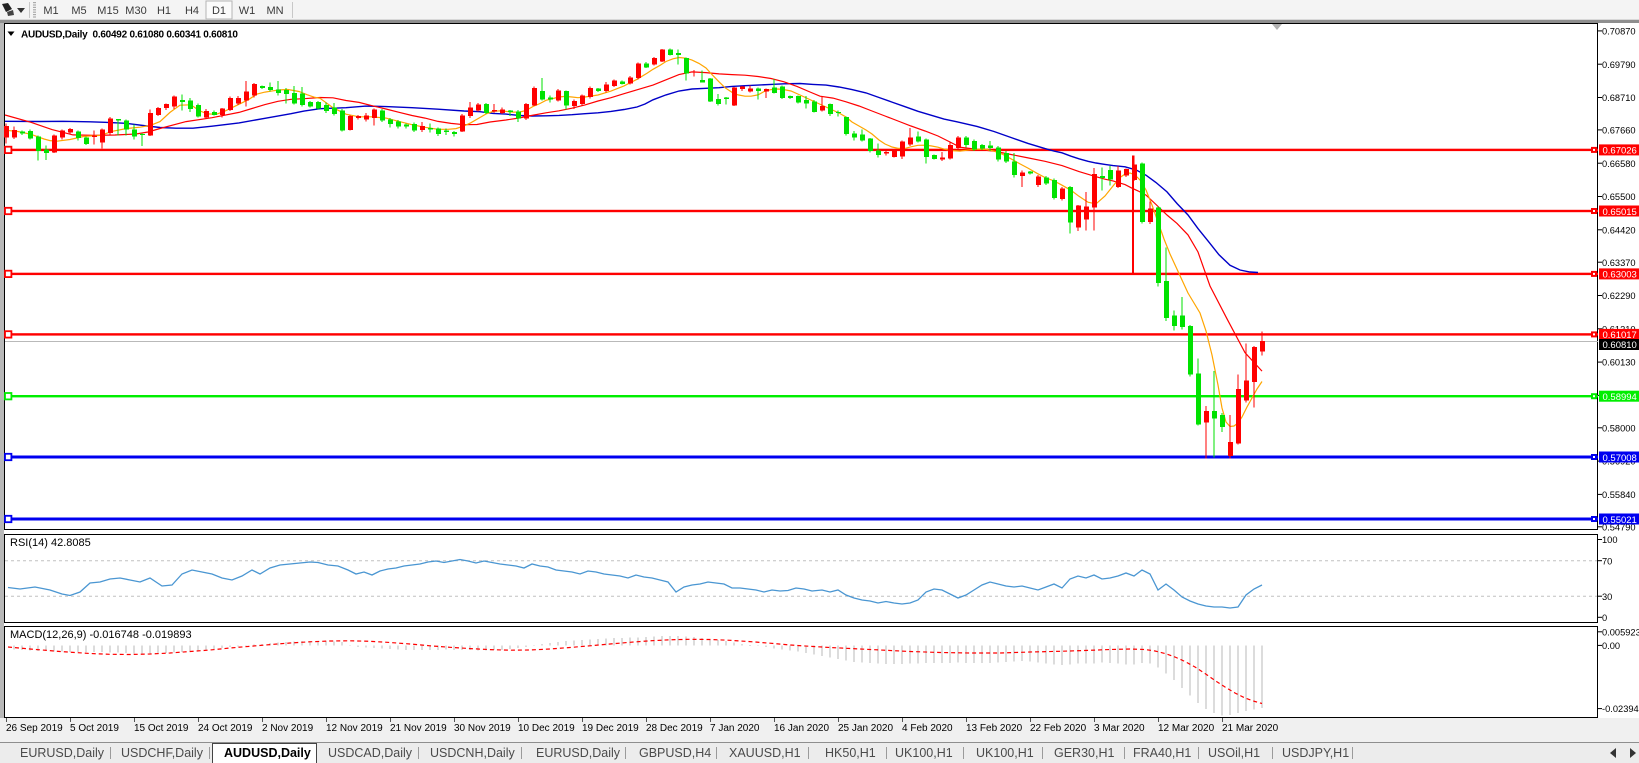 The width and height of the screenshot is (1639, 763). Describe the element at coordinates (735, 728) in the screenshot. I see `svg-text: 7 Jan 2020` at that location.